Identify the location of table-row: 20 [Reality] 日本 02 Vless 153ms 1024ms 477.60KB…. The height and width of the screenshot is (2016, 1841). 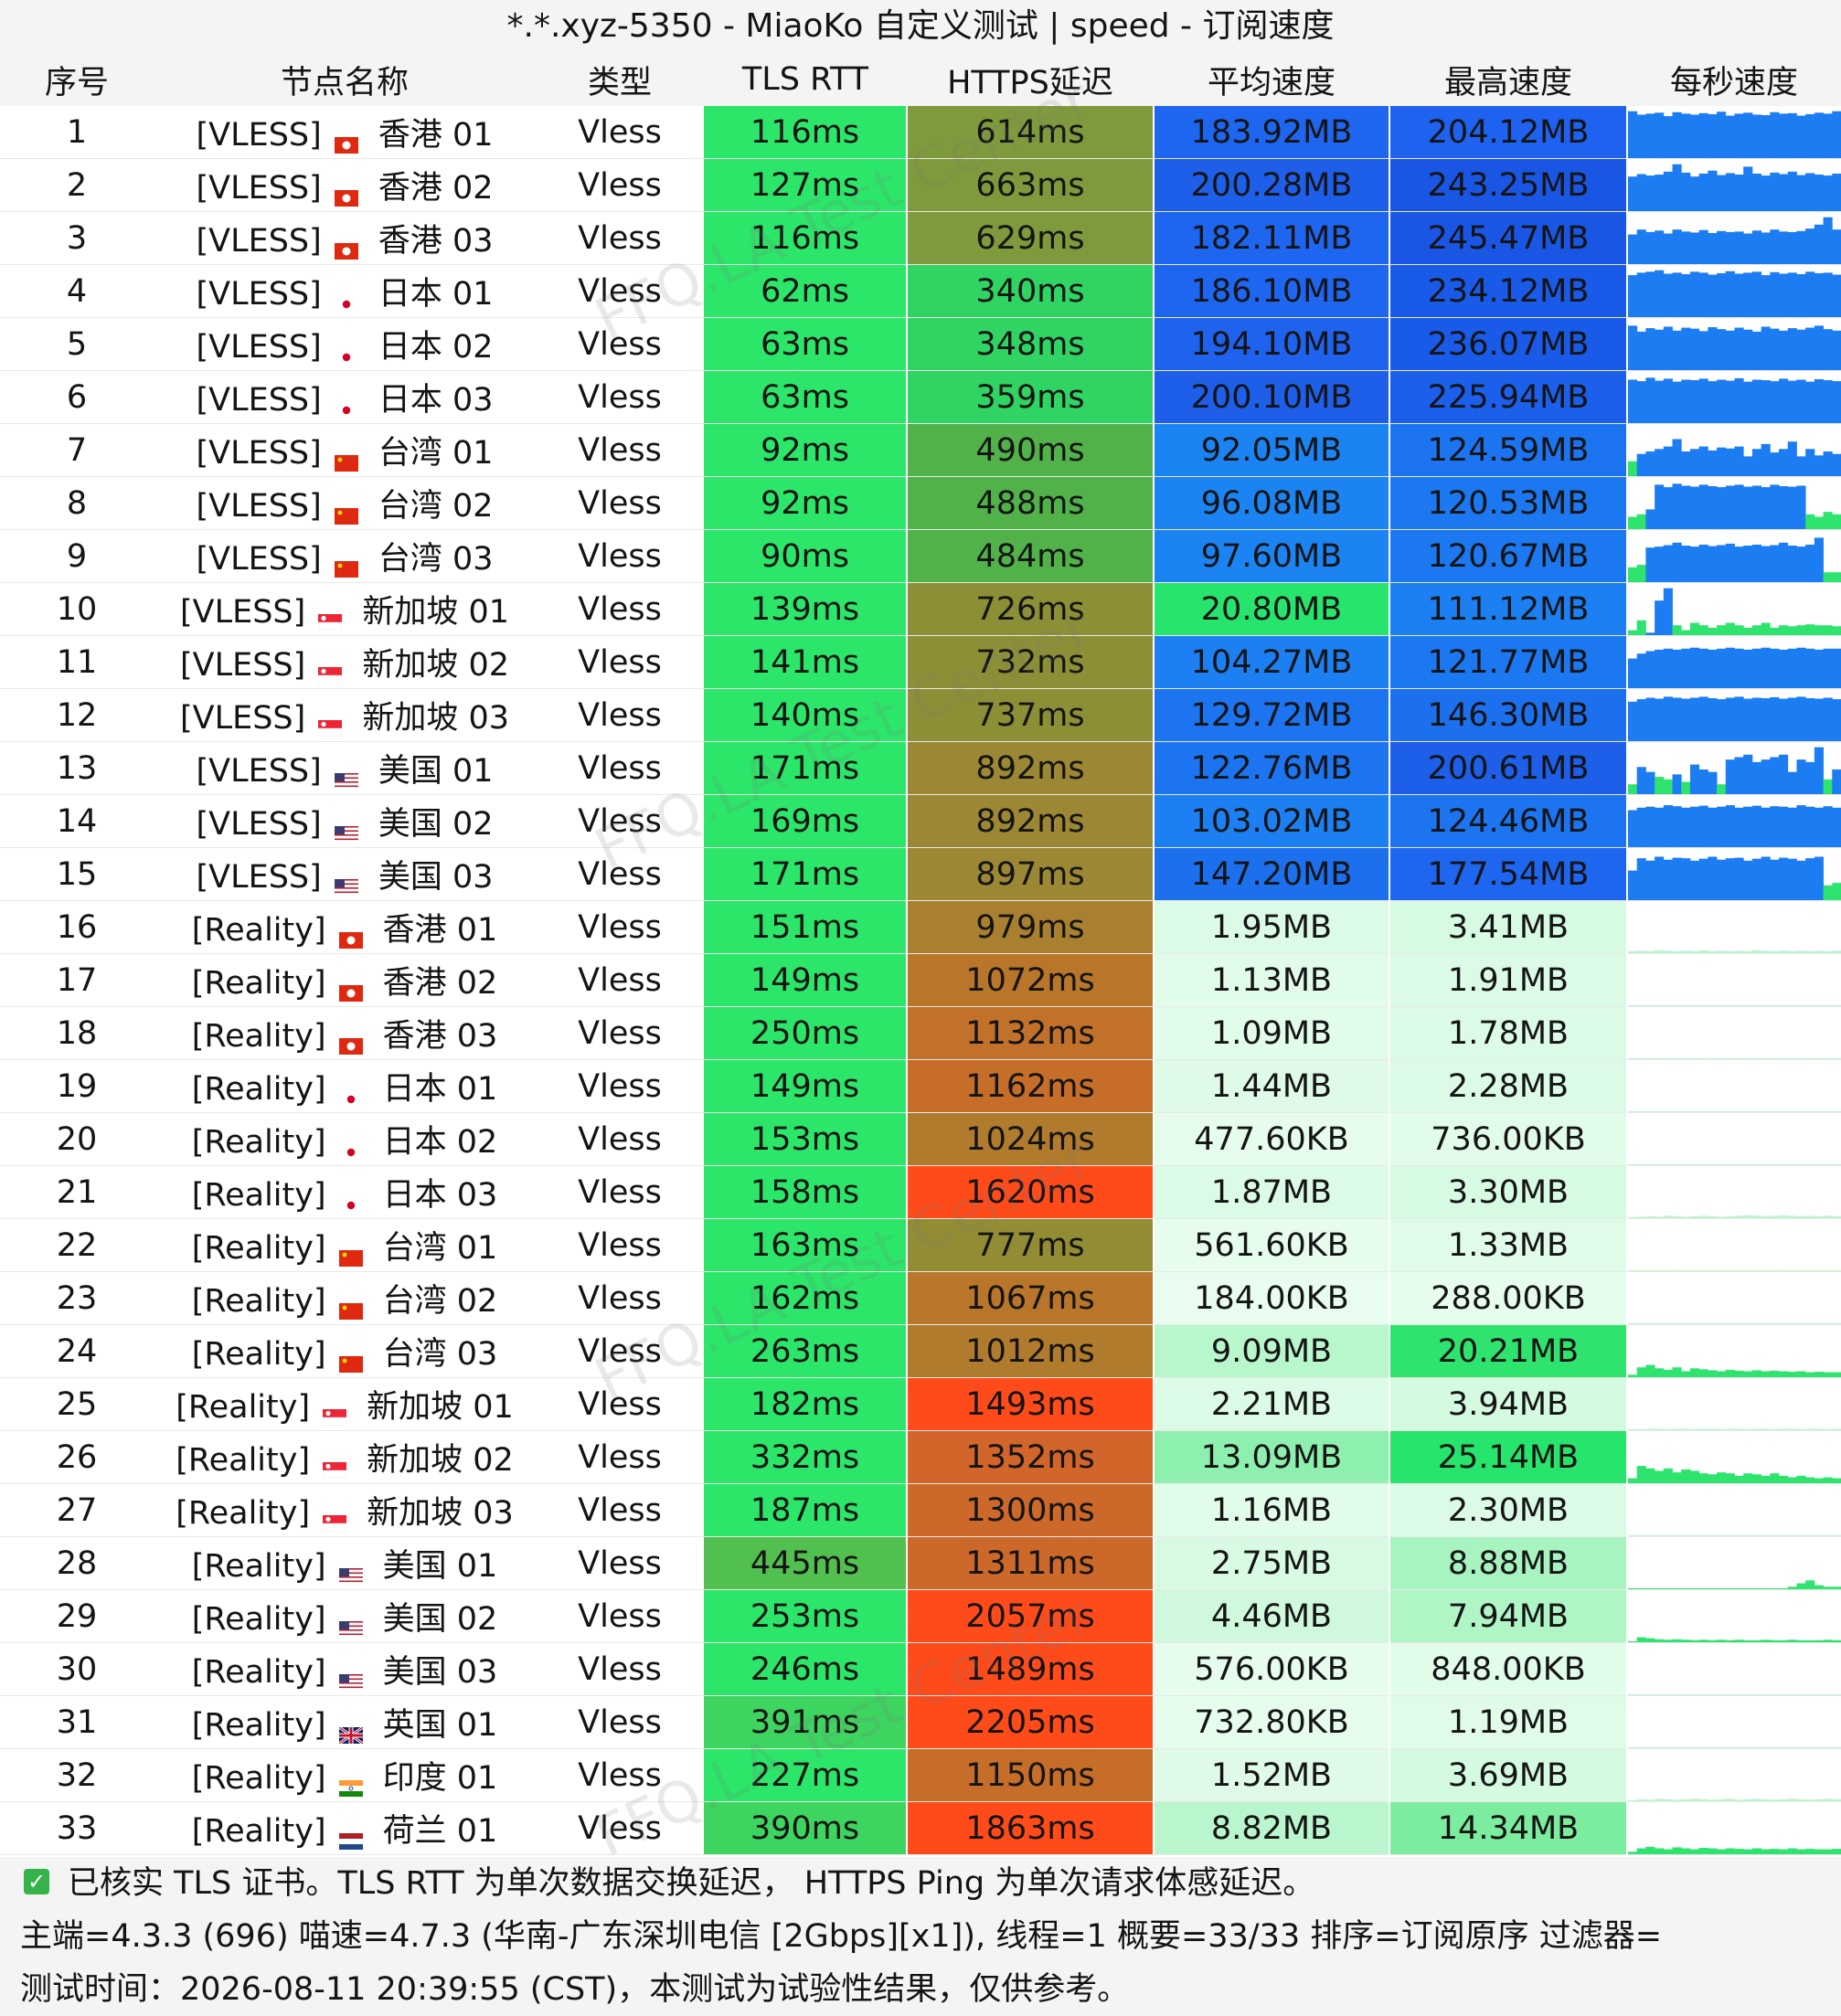
(920, 1139).